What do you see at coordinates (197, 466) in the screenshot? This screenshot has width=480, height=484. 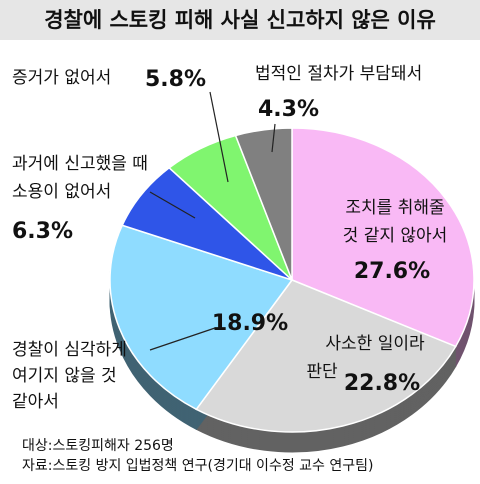 I see `note: 자료:스토킹 방지 입법정책 연구(경기대 이수정 교수 연구팀)` at bounding box center [197, 466].